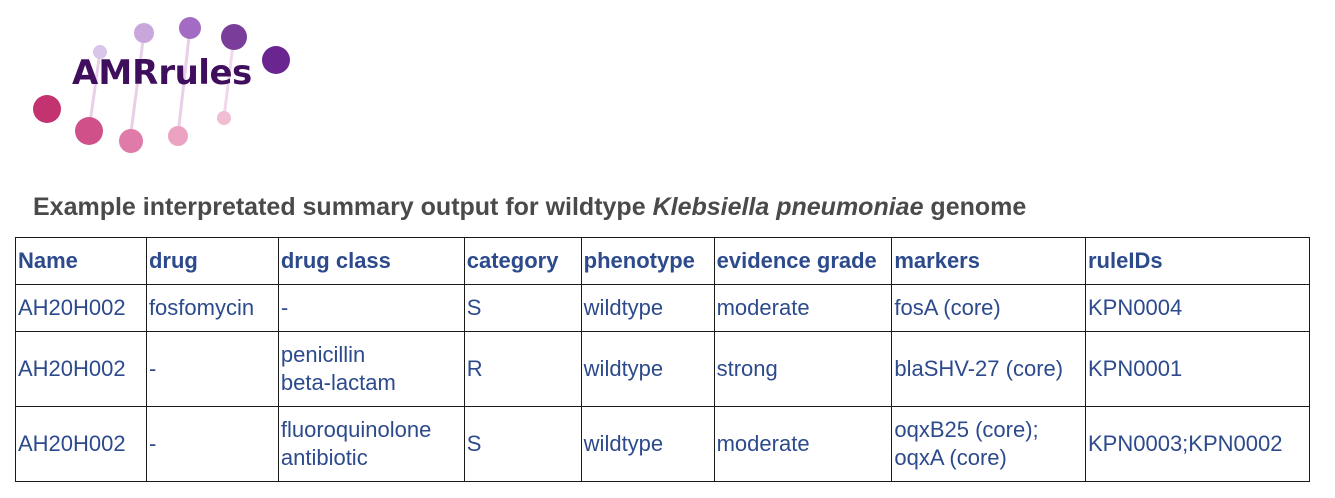  I want to click on column-header-markers: markers, so click(988, 261).